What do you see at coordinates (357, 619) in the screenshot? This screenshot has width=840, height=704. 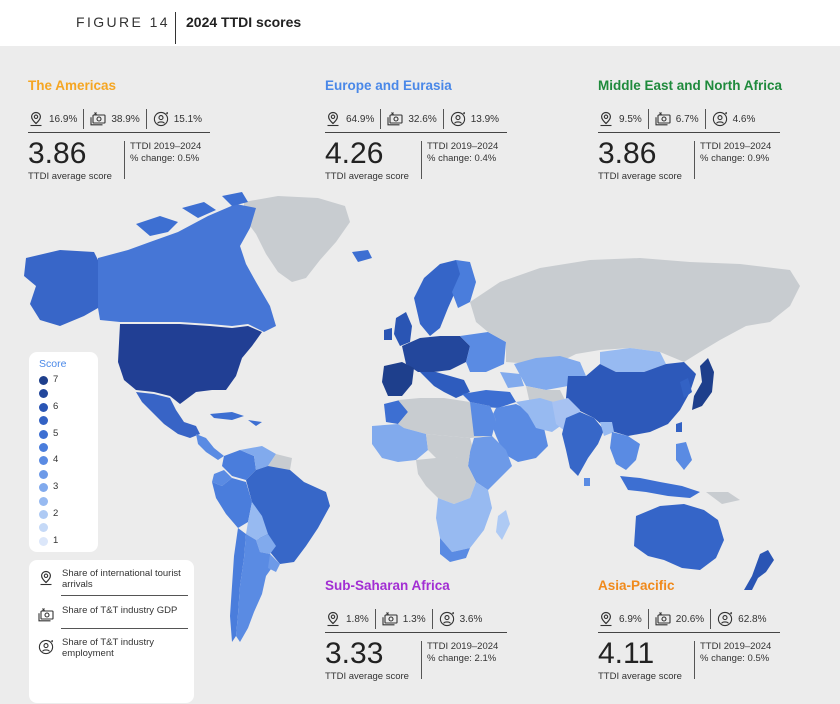 I see `arrivals-value: 1.8%` at bounding box center [357, 619].